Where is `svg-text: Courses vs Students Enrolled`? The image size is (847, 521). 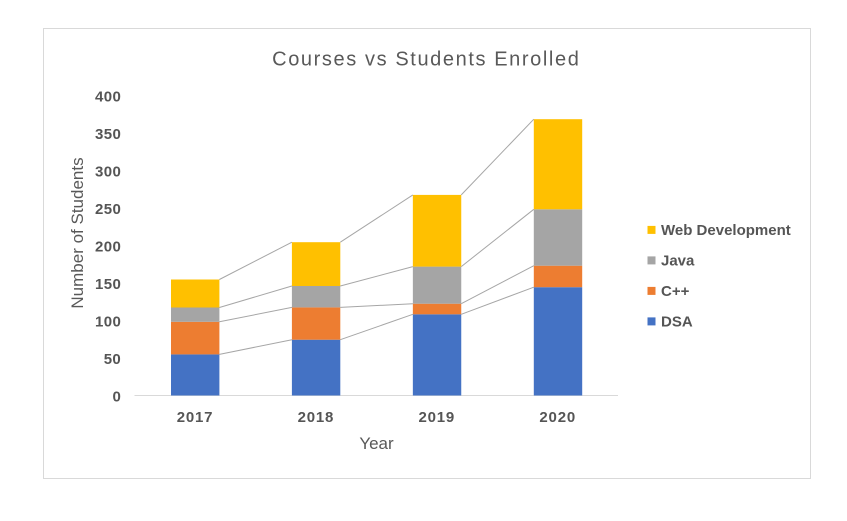 svg-text: Courses vs Students Enrolled is located at coordinates (426, 60).